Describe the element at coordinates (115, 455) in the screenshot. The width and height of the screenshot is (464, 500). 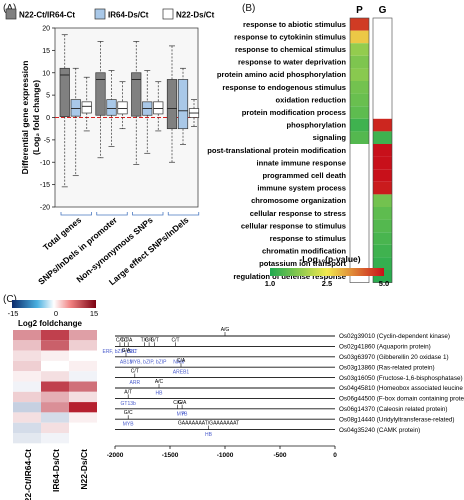
I see `sequence-axis-label: -2000` at that location.